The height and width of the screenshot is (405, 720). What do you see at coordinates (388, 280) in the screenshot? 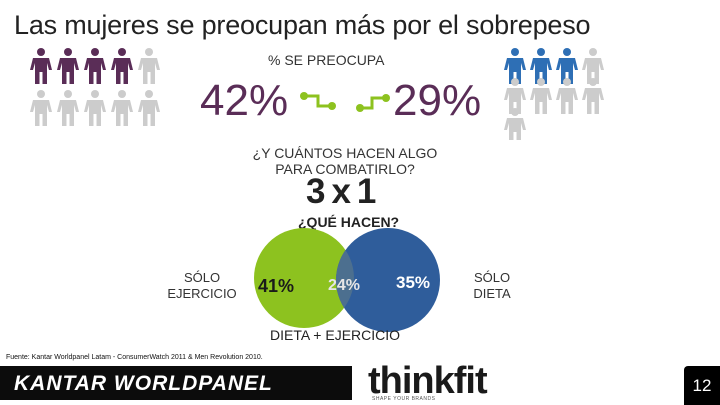
I see `diet-circle` at bounding box center [388, 280].